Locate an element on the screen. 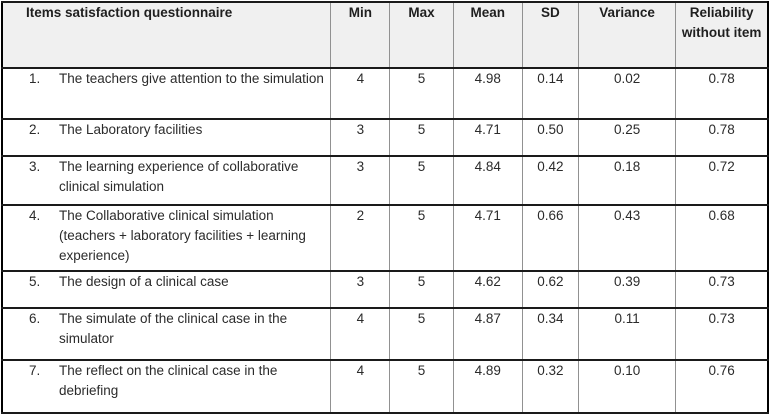  col-header-sd: SD is located at coordinates (550, 35).